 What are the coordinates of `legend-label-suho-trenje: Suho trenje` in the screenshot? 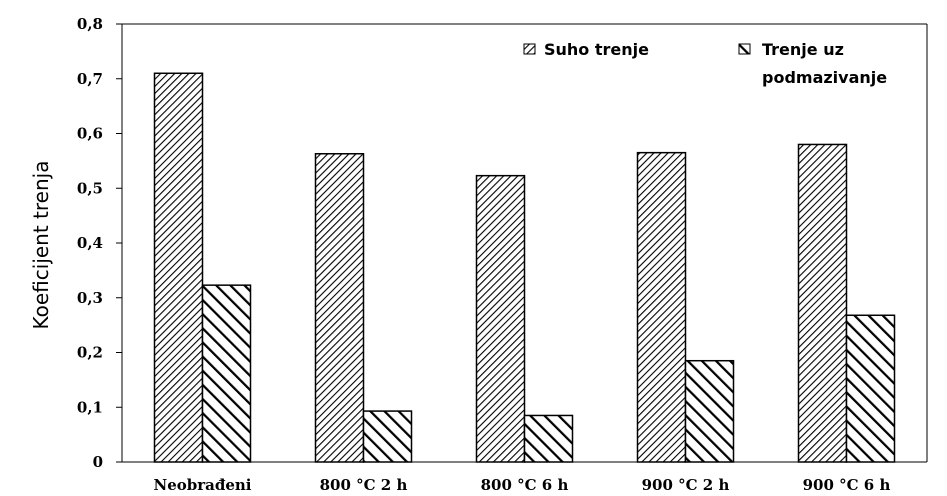 It's located at (596, 49).